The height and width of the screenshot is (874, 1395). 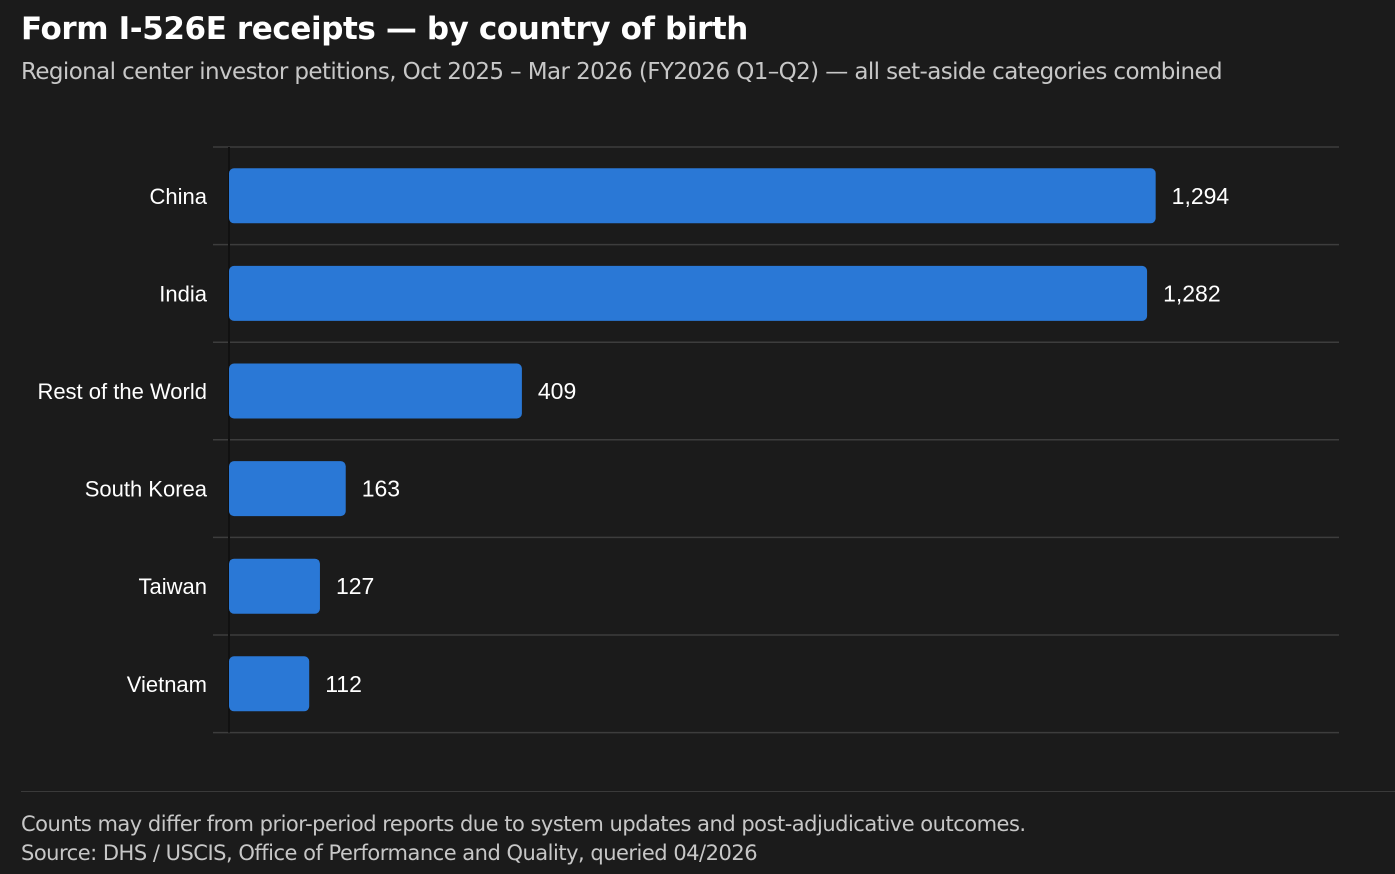 What do you see at coordinates (167, 684) in the screenshot?
I see `category-label: Vietnam` at bounding box center [167, 684].